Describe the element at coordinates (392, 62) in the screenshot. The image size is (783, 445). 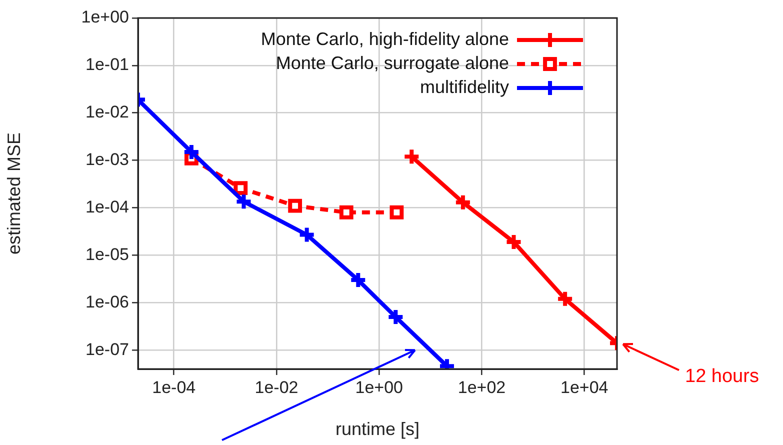
I see `legend-label: Monte Carlo, surrogate alone` at that location.